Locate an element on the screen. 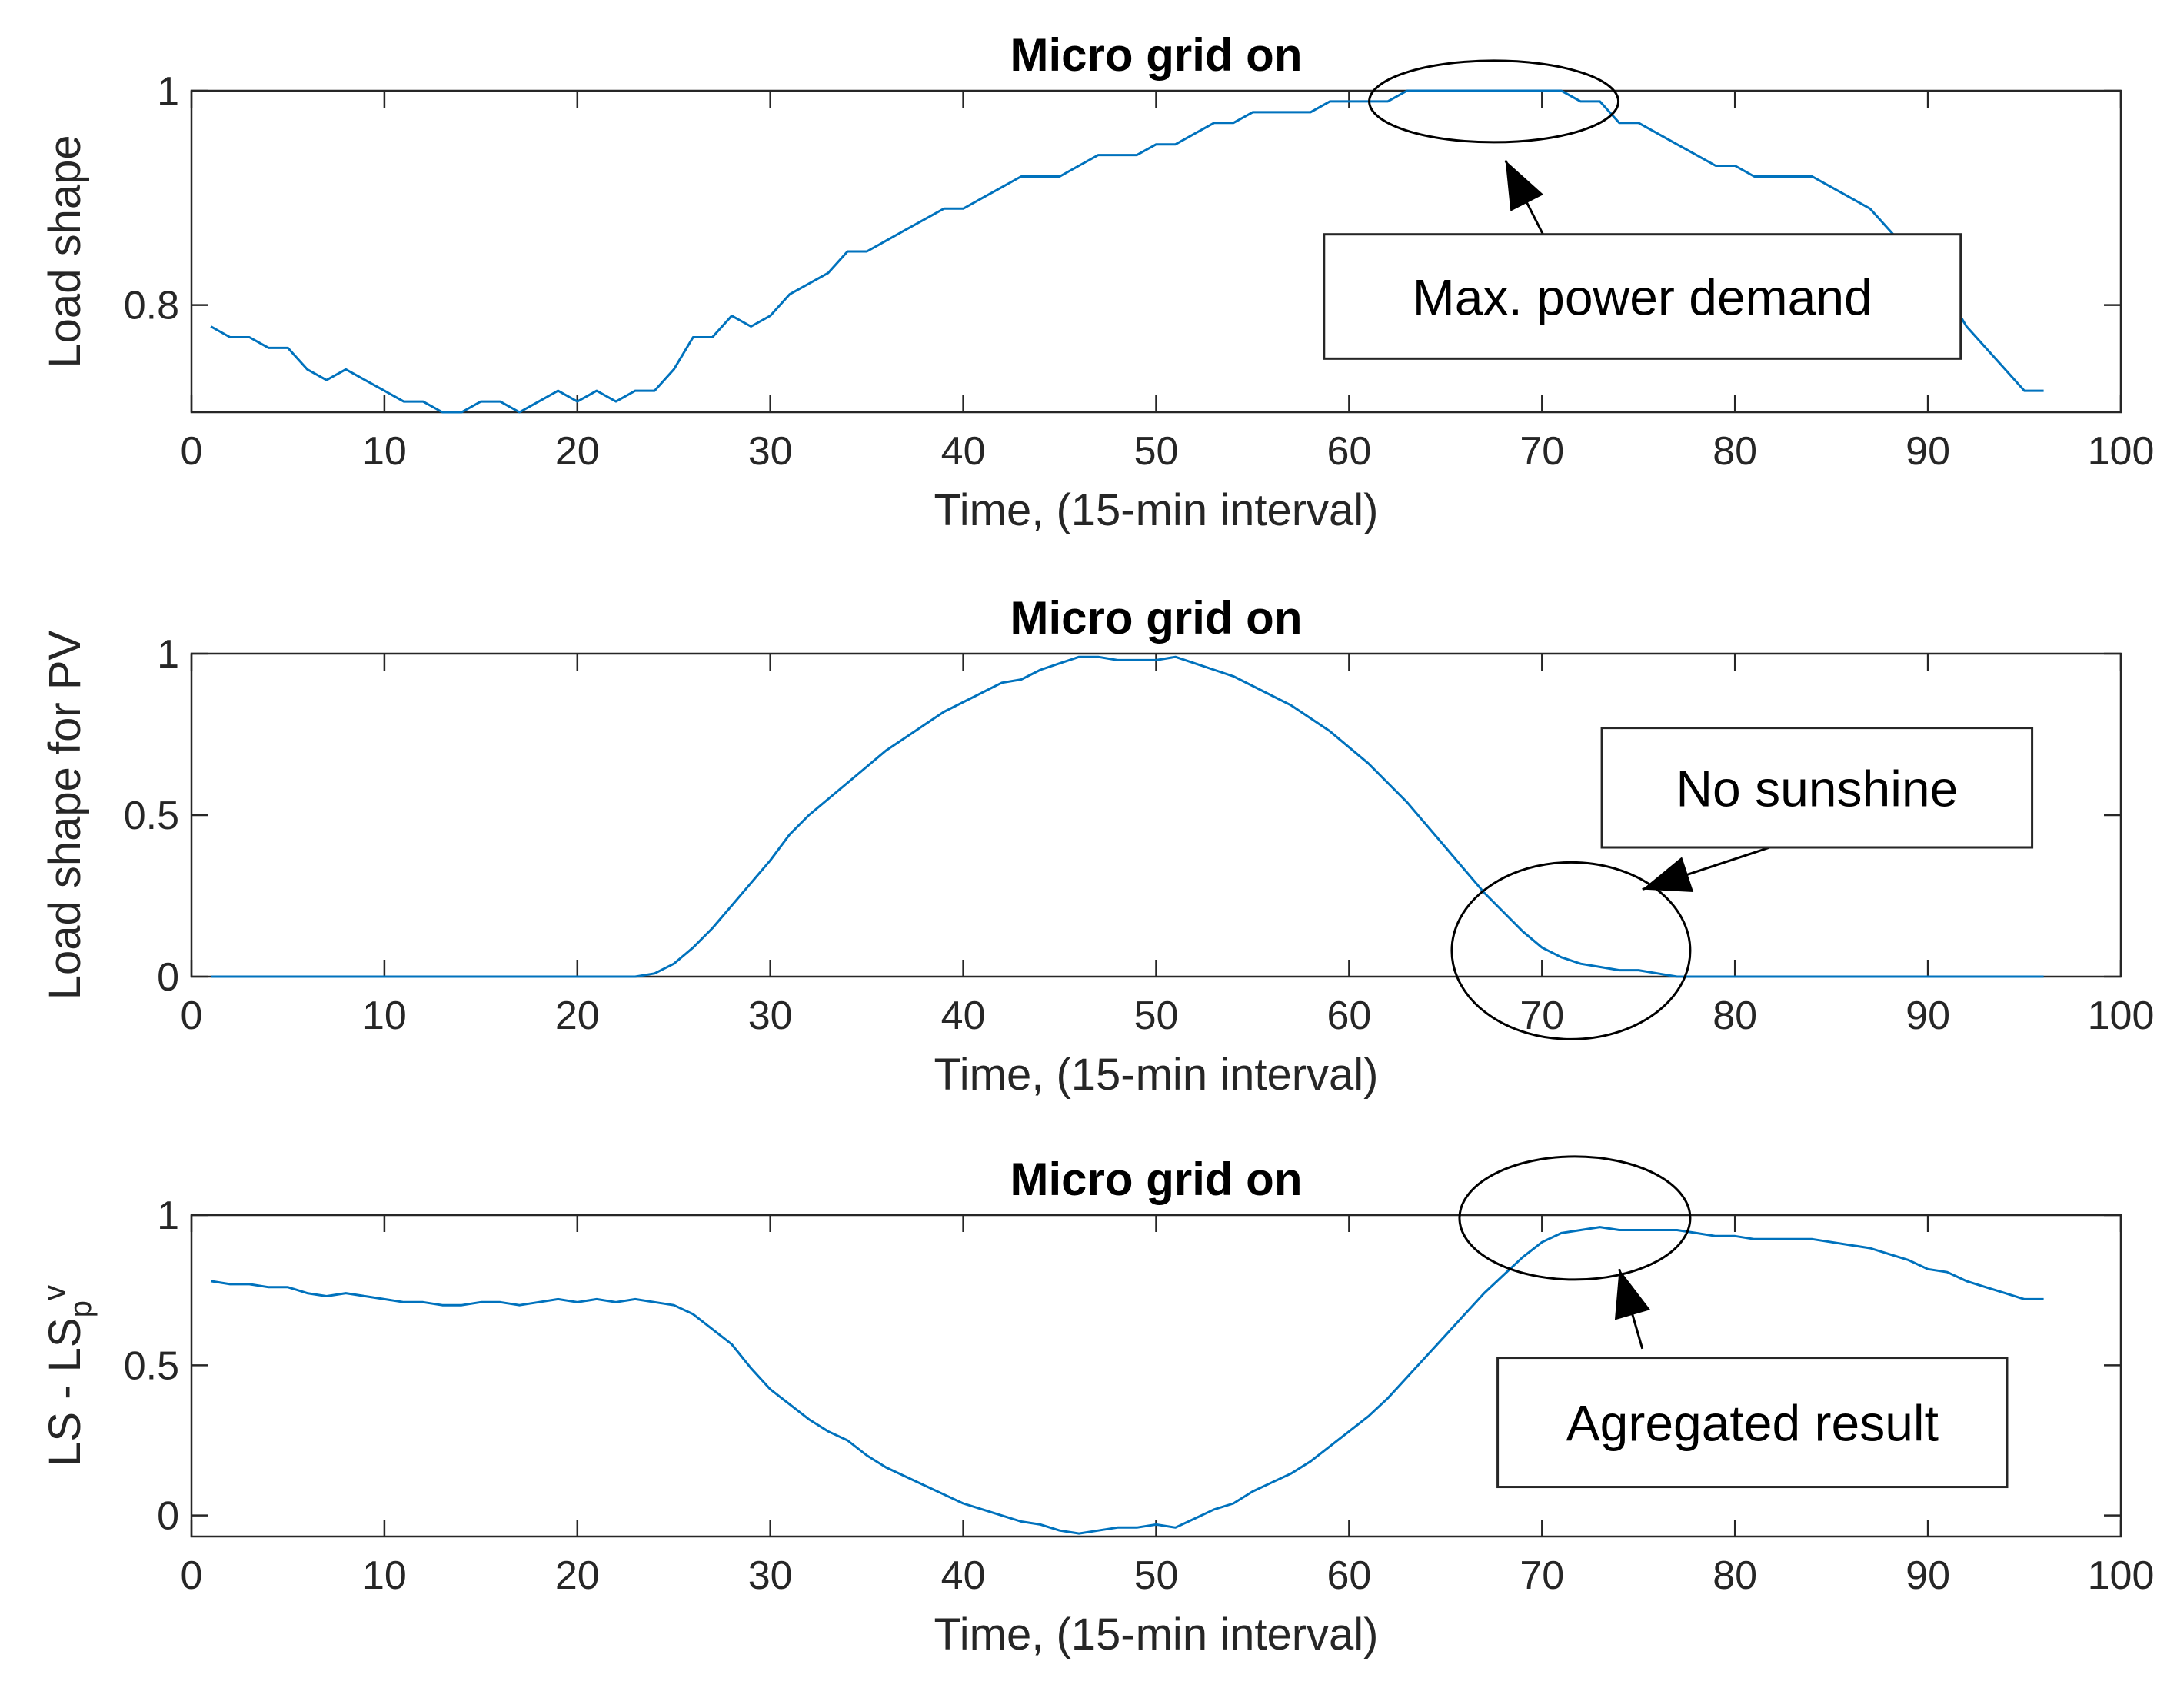 The width and height of the screenshot is (2177, 1708). y-axis-label: Load shape is located at coordinates (65, 252).